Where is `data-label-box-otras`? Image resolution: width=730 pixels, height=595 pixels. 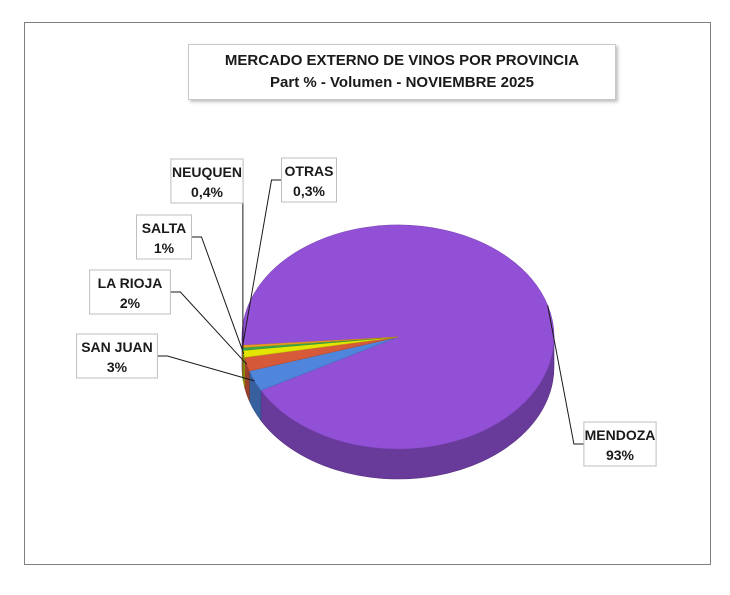 data-label-box-otras is located at coordinates (309, 180).